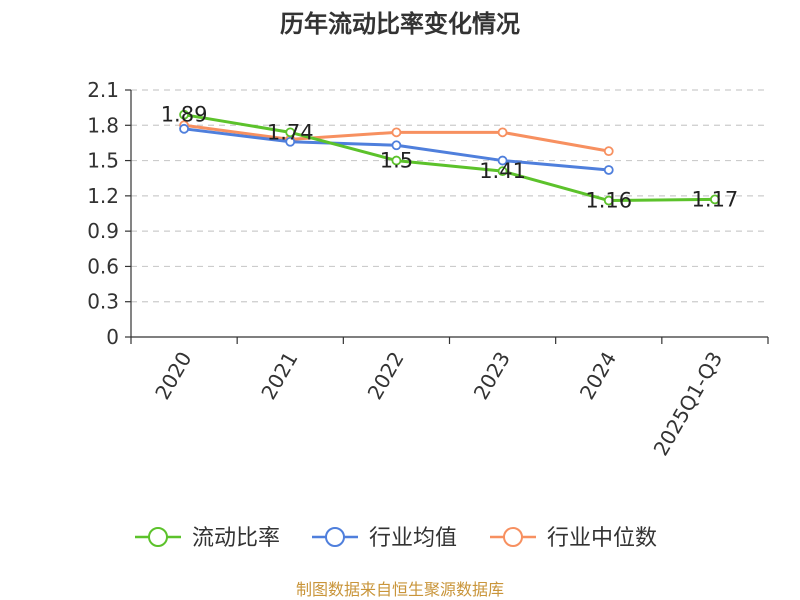 The width and height of the screenshot is (800, 600). I want to click on x-tick-label: 2024, so click(598, 376).